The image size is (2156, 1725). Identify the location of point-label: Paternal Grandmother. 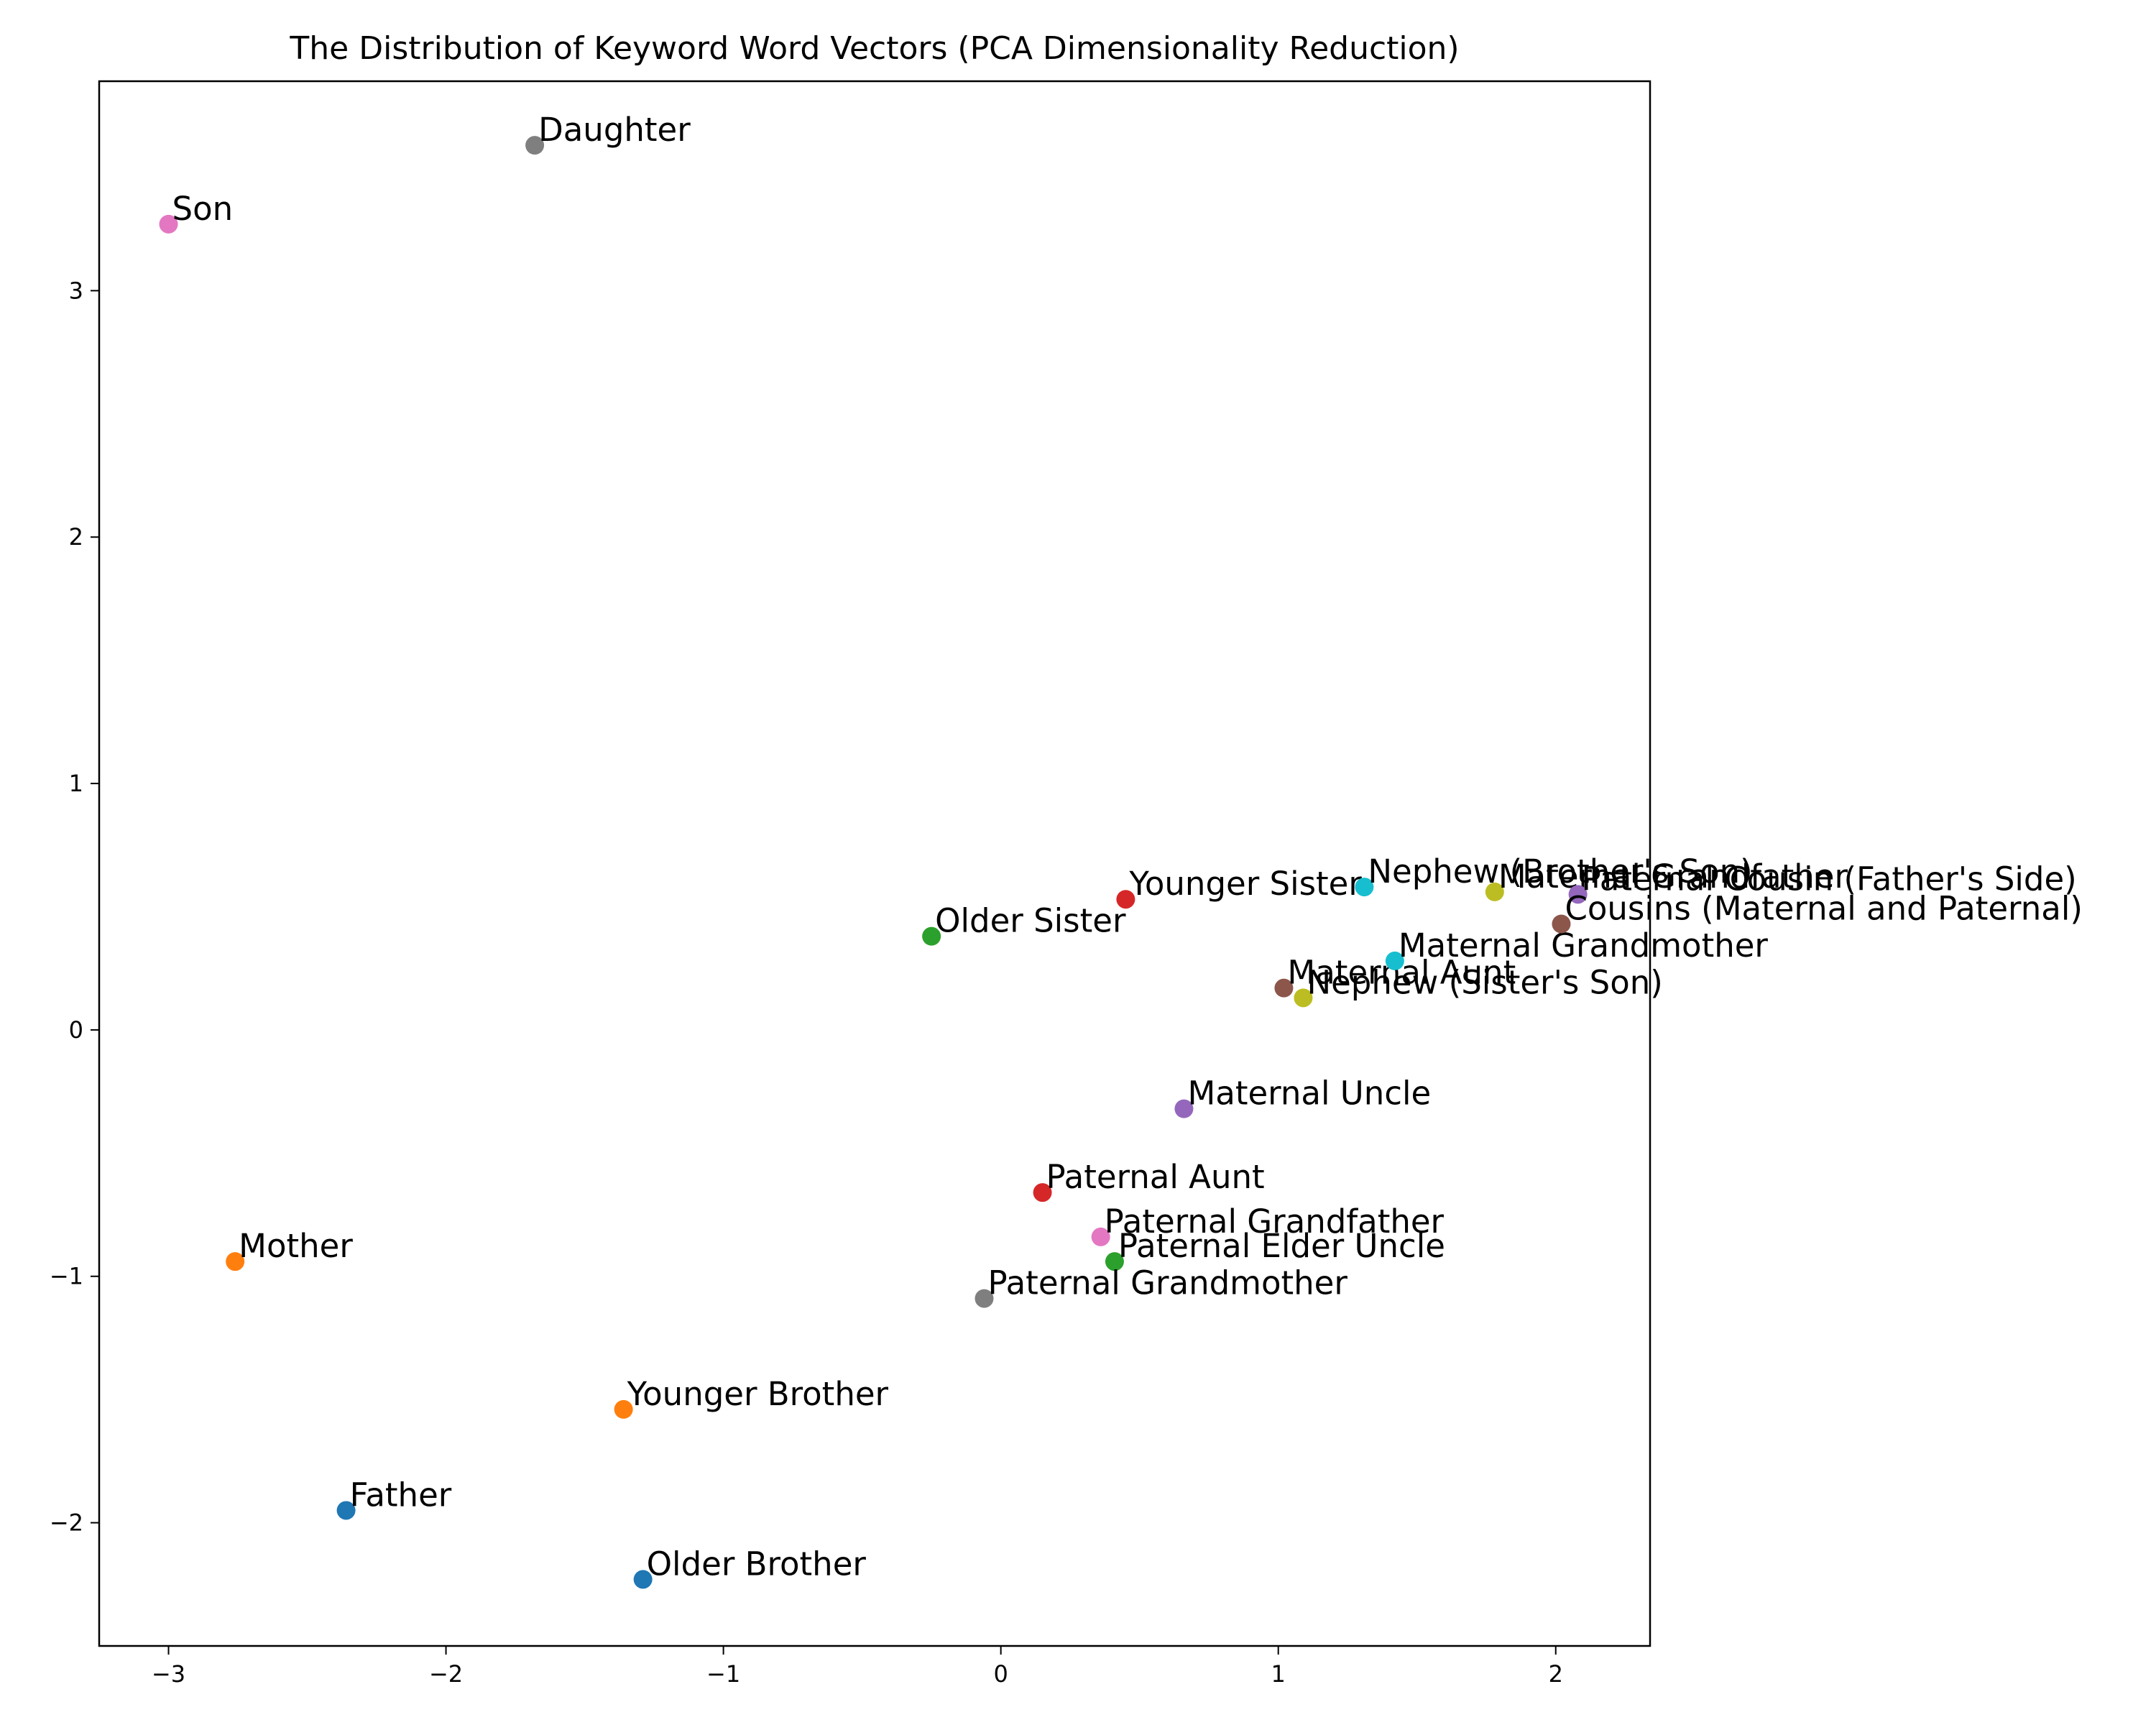
(1167, 1283).